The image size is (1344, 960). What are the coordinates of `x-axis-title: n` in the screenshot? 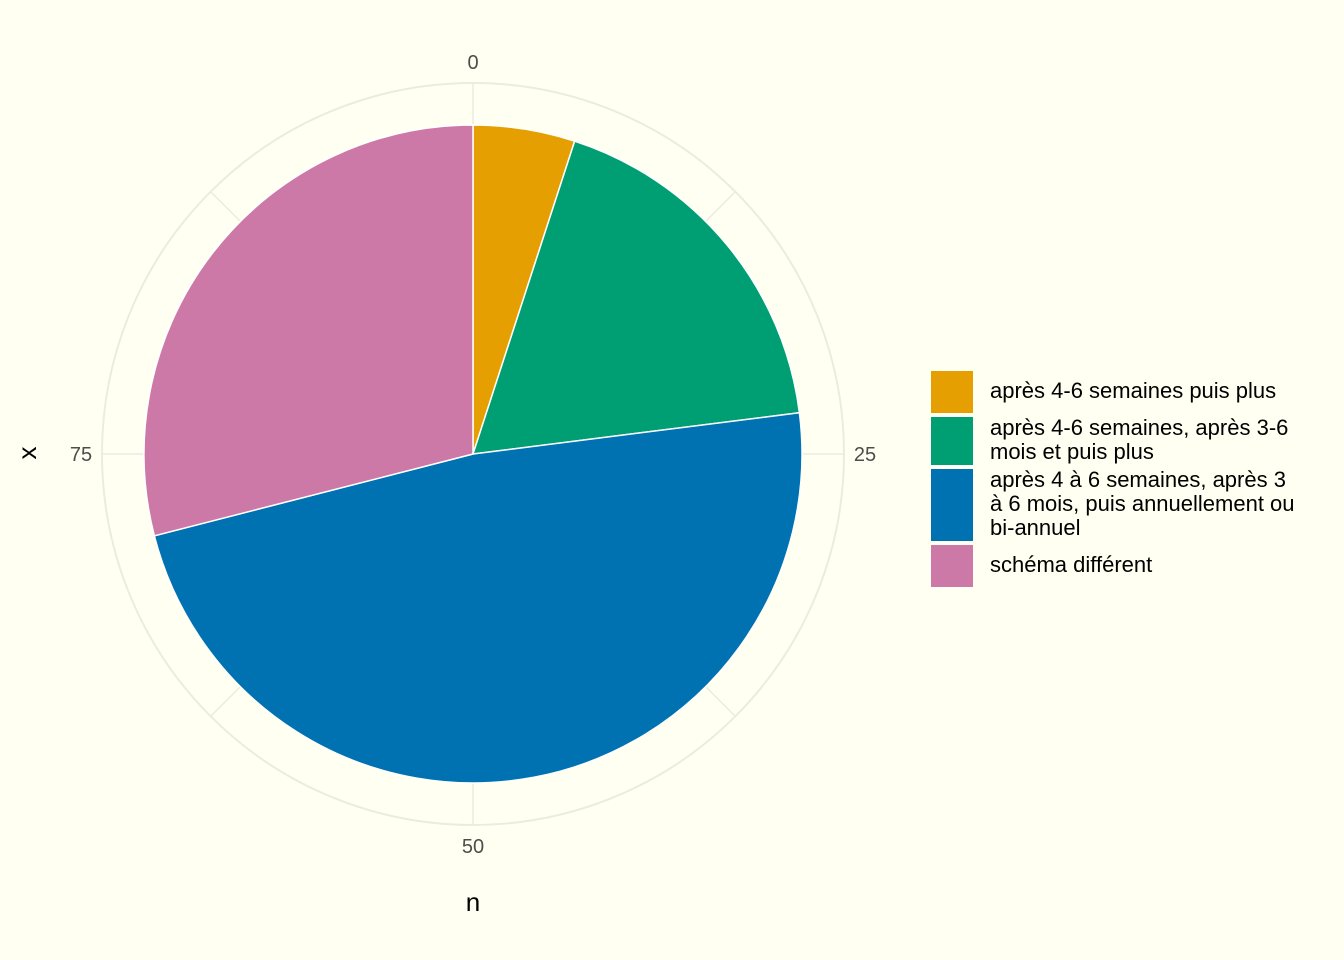 It's located at (473, 902).